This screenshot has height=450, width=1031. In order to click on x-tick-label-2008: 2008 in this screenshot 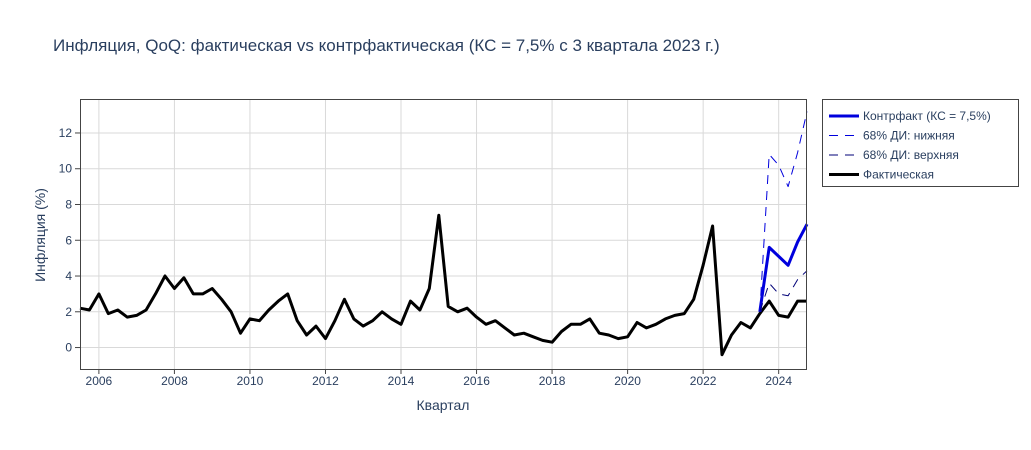, I will do `click(174, 381)`.